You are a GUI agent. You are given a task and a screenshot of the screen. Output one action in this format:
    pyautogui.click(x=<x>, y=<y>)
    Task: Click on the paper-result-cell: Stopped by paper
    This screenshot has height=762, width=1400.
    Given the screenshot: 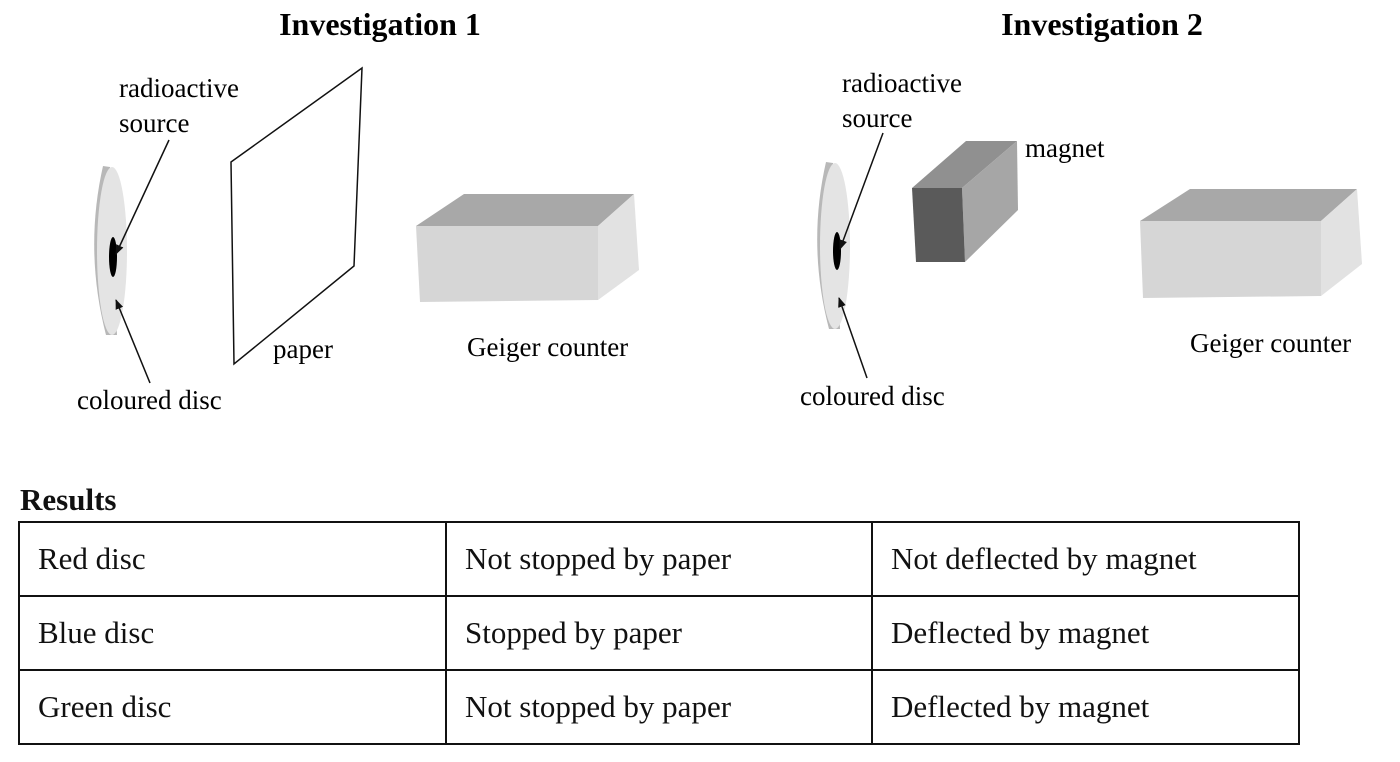 What is the action you would take?
    pyautogui.click(x=659, y=633)
    